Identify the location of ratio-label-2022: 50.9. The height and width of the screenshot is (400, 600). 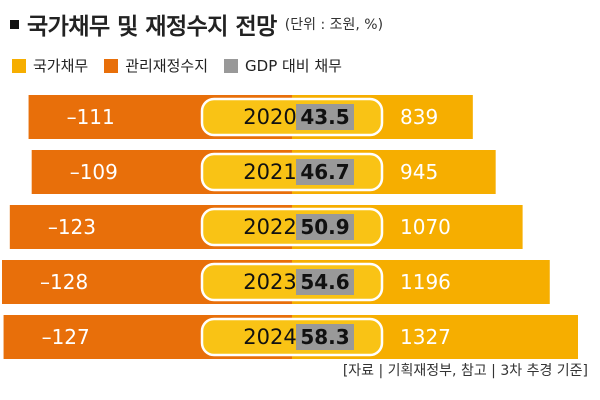
(324, 227).